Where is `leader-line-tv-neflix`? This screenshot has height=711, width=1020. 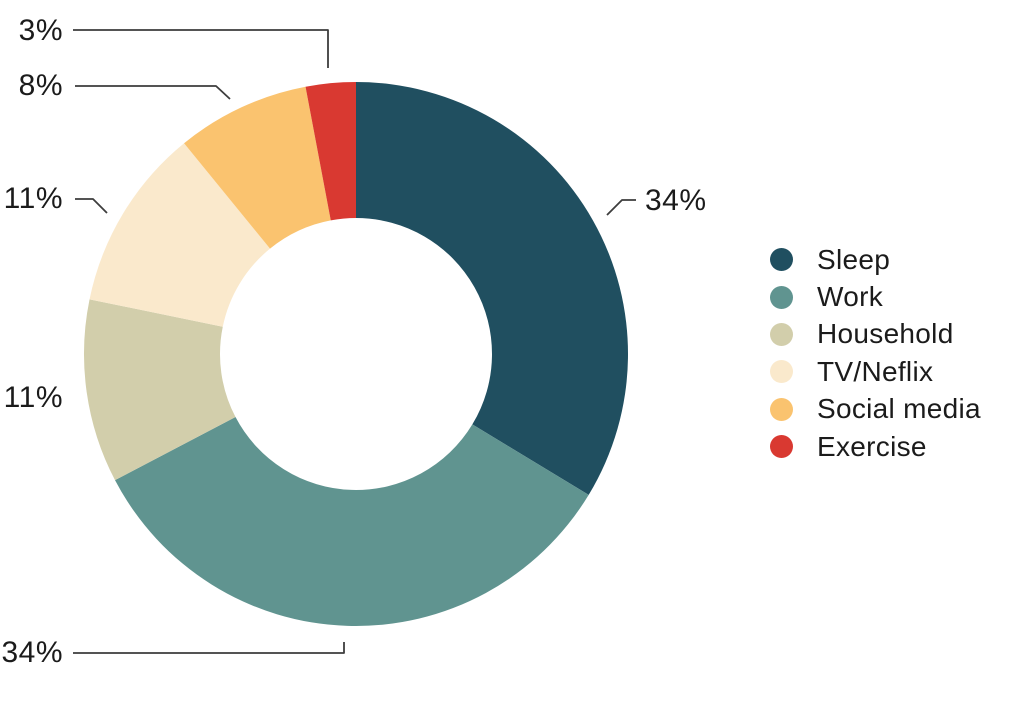
leader-line-tv-neflix is located at coordinates (91, 206).